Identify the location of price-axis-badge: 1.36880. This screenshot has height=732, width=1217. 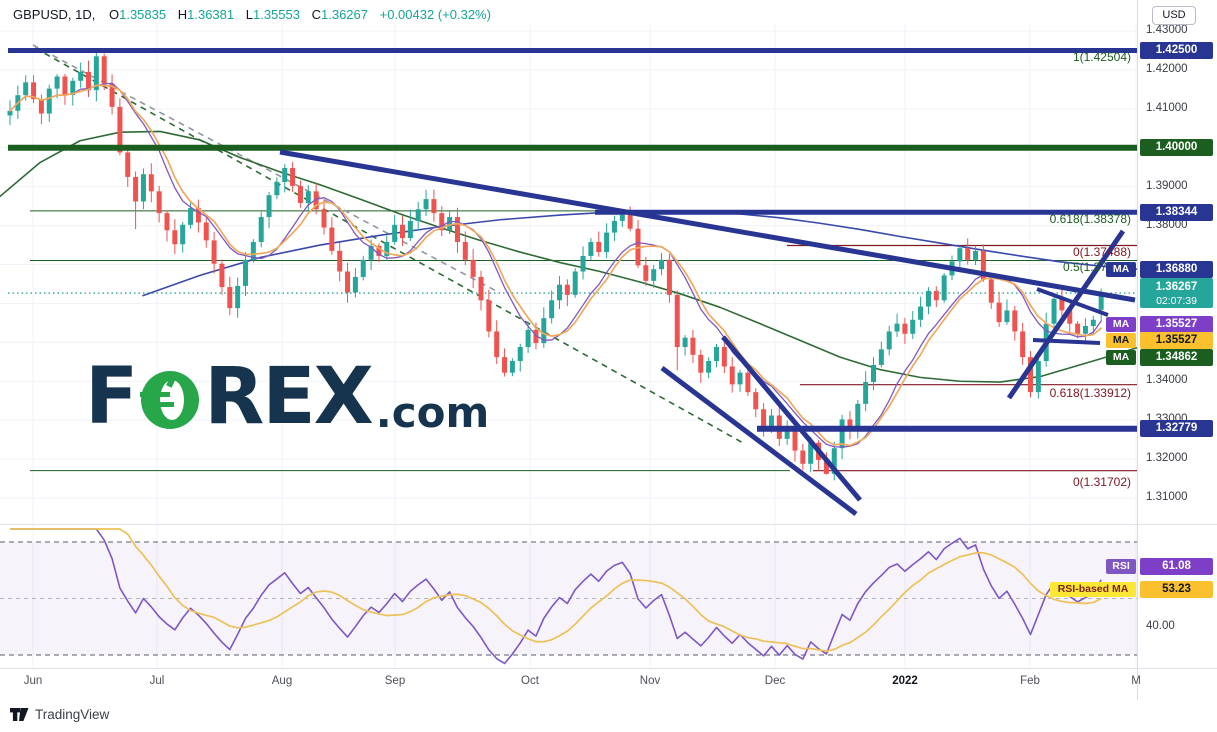
(1176, 269).